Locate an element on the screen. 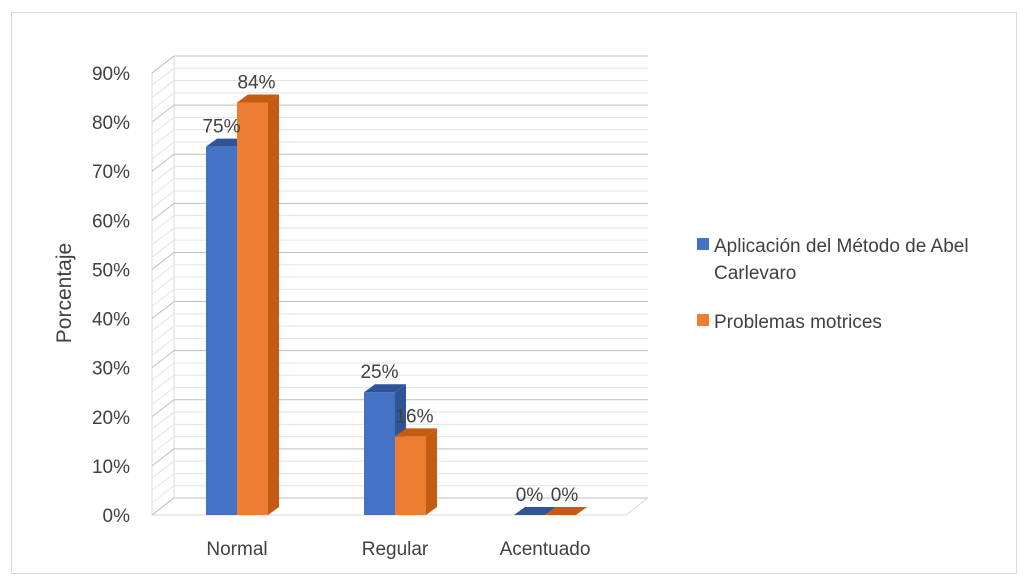 The width and height of the screenshot is (1029, 577). y-axis-tick-labels: 0% 10% 20% 30% 40% 50% 60% 70% 80% 90% is located at coordinates (111, 295).